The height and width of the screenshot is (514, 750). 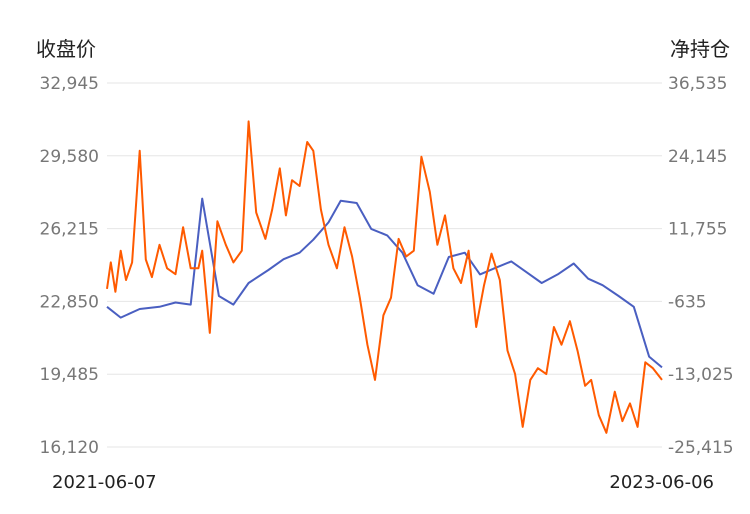 What do you see at coordinates (69, 448) in the screenshot?
I see `left-tick-label: 16,120` at bounding box center [69, 448].